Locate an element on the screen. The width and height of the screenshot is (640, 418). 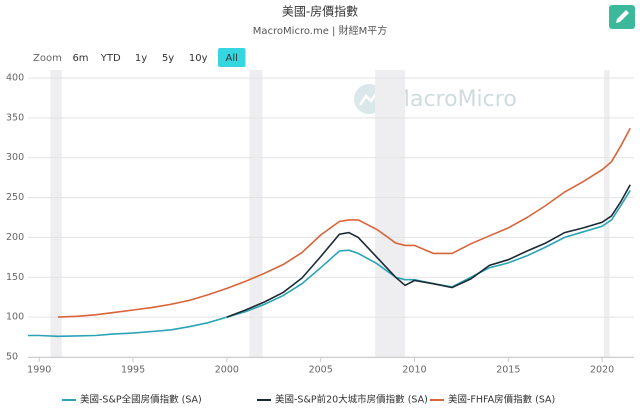
x-tick-label: 2015 is located at coordinates (508, 370).